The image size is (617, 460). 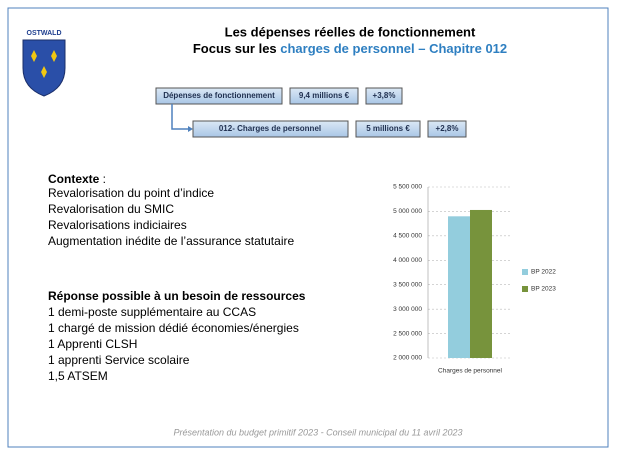 What do you see at coordinates (393, 48) in the screenshot?
I see `subtitle-highlight: charges de personnel – Chapitre 012` at bounding box center [393, 48].